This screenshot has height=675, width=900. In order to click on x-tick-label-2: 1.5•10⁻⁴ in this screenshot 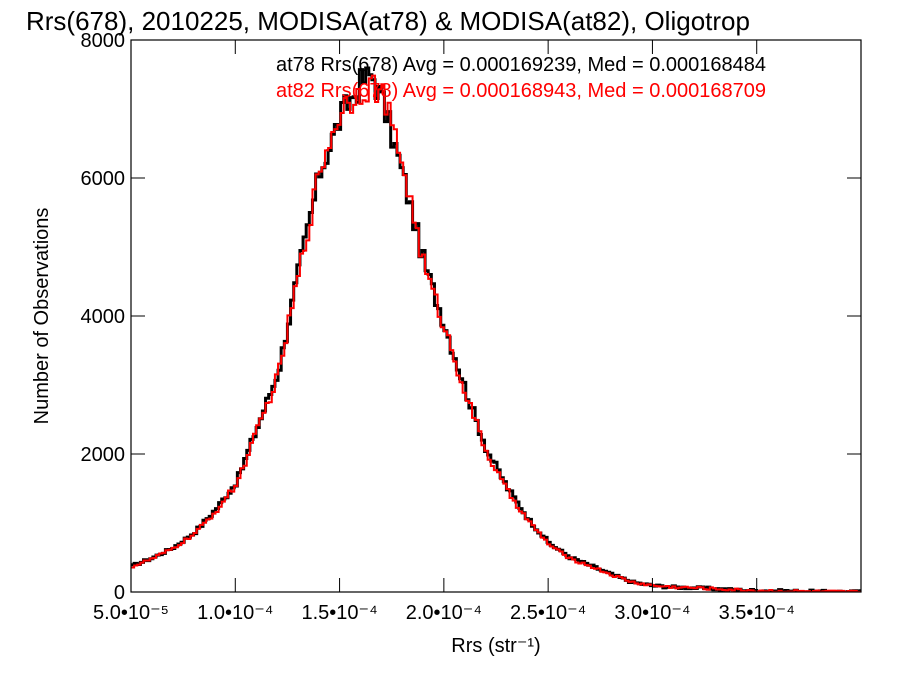, I will do `click(339, 613)`.